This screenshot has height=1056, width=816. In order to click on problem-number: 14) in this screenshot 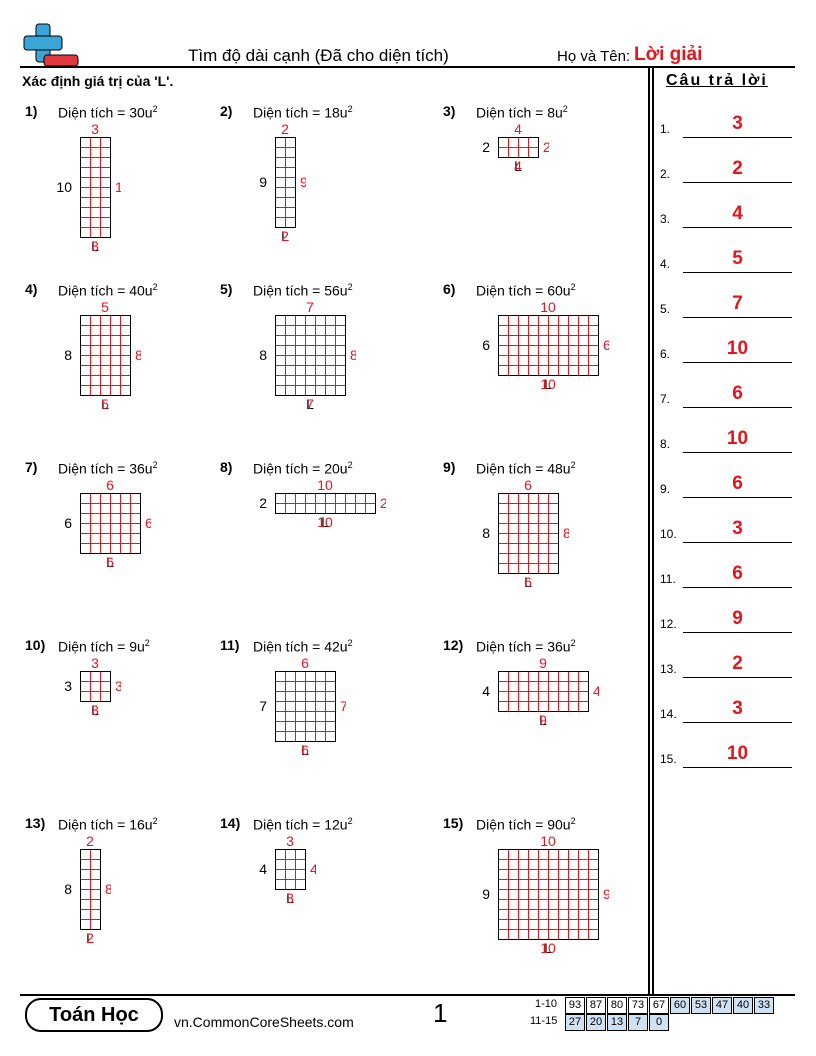, I will do `click(230, 823)`.